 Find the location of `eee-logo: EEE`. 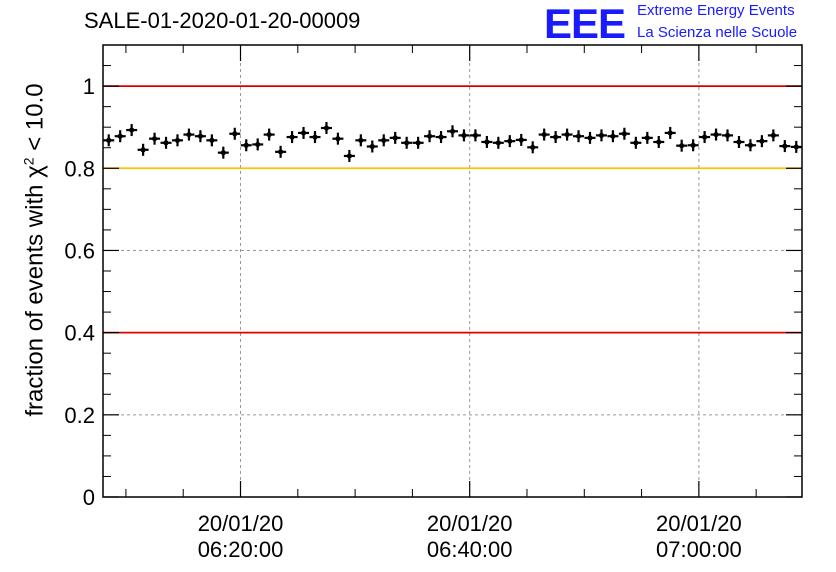

eee-logo: EEE is located at coordinates (585, 23).